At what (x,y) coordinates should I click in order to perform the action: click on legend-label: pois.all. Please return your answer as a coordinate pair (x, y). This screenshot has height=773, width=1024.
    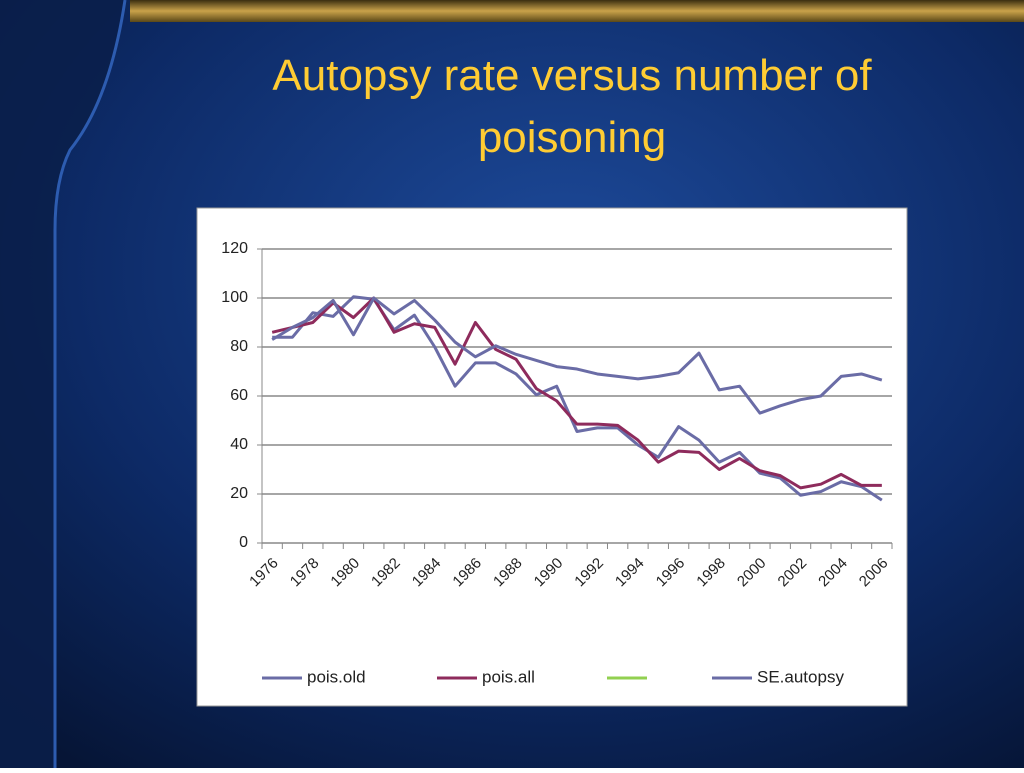
    Looking at the image, I should click on (508, 676).